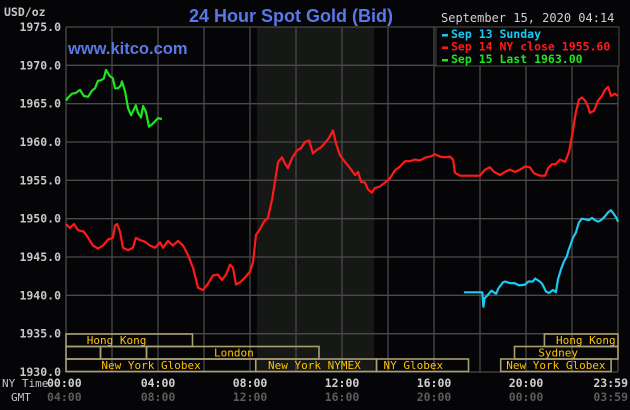  I want to click on gmt-time-tick: 20:00, so click(434, 397).